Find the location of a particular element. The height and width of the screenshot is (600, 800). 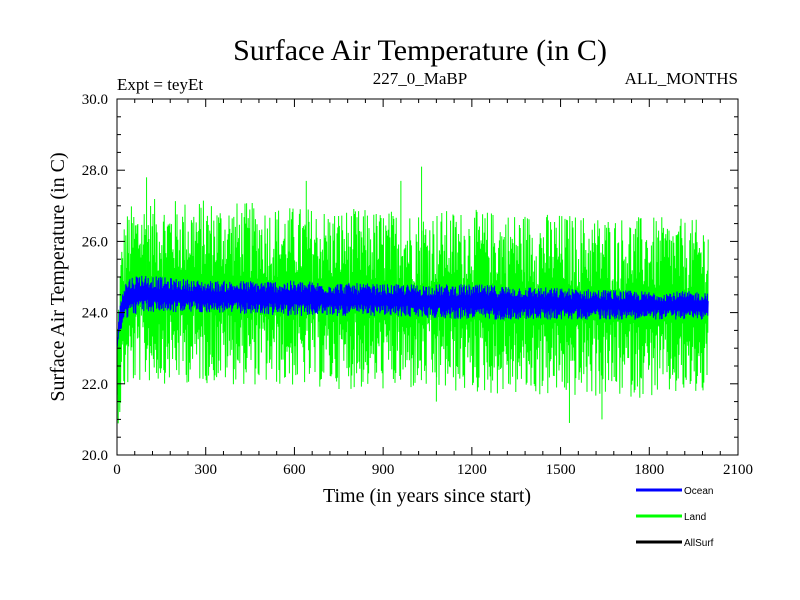

legend: Ocean Land AllSurf is located at coordinates (675, 517).